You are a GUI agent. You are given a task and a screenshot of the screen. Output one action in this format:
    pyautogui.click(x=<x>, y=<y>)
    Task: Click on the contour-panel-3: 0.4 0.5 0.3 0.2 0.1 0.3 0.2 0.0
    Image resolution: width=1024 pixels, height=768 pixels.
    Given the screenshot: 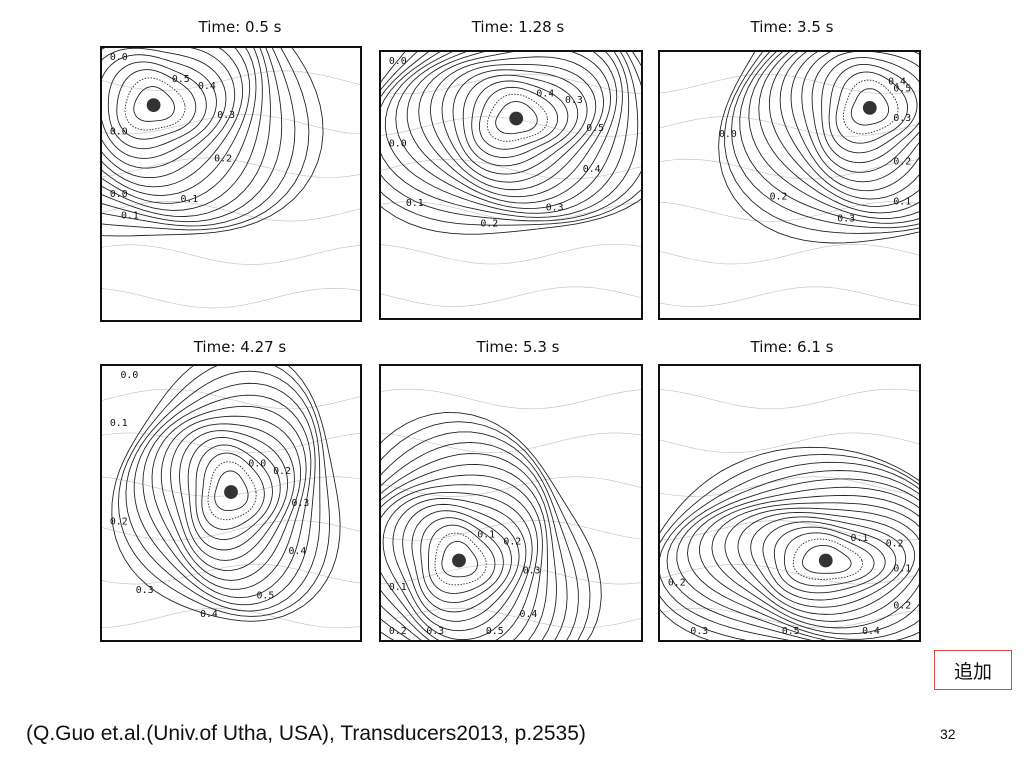 What is the action you would take?
    pyautogui.click(x=789, y=185)
    